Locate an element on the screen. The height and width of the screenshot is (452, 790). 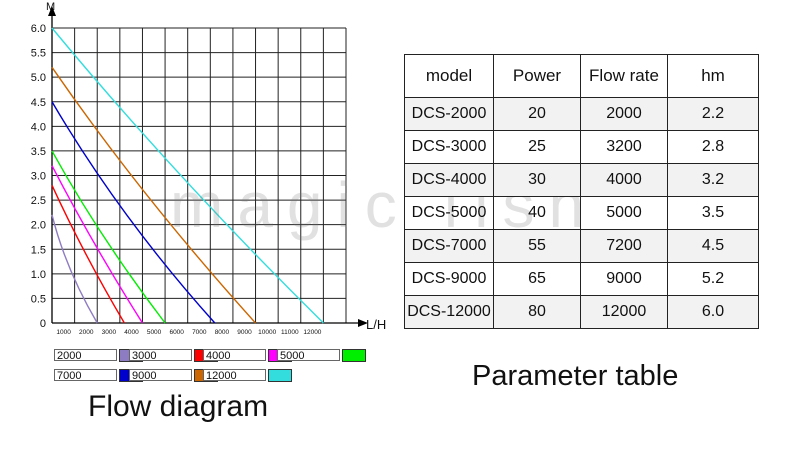
table-row: DCS-5000 40 5000 3.5 is located at coordinates (581, 213).